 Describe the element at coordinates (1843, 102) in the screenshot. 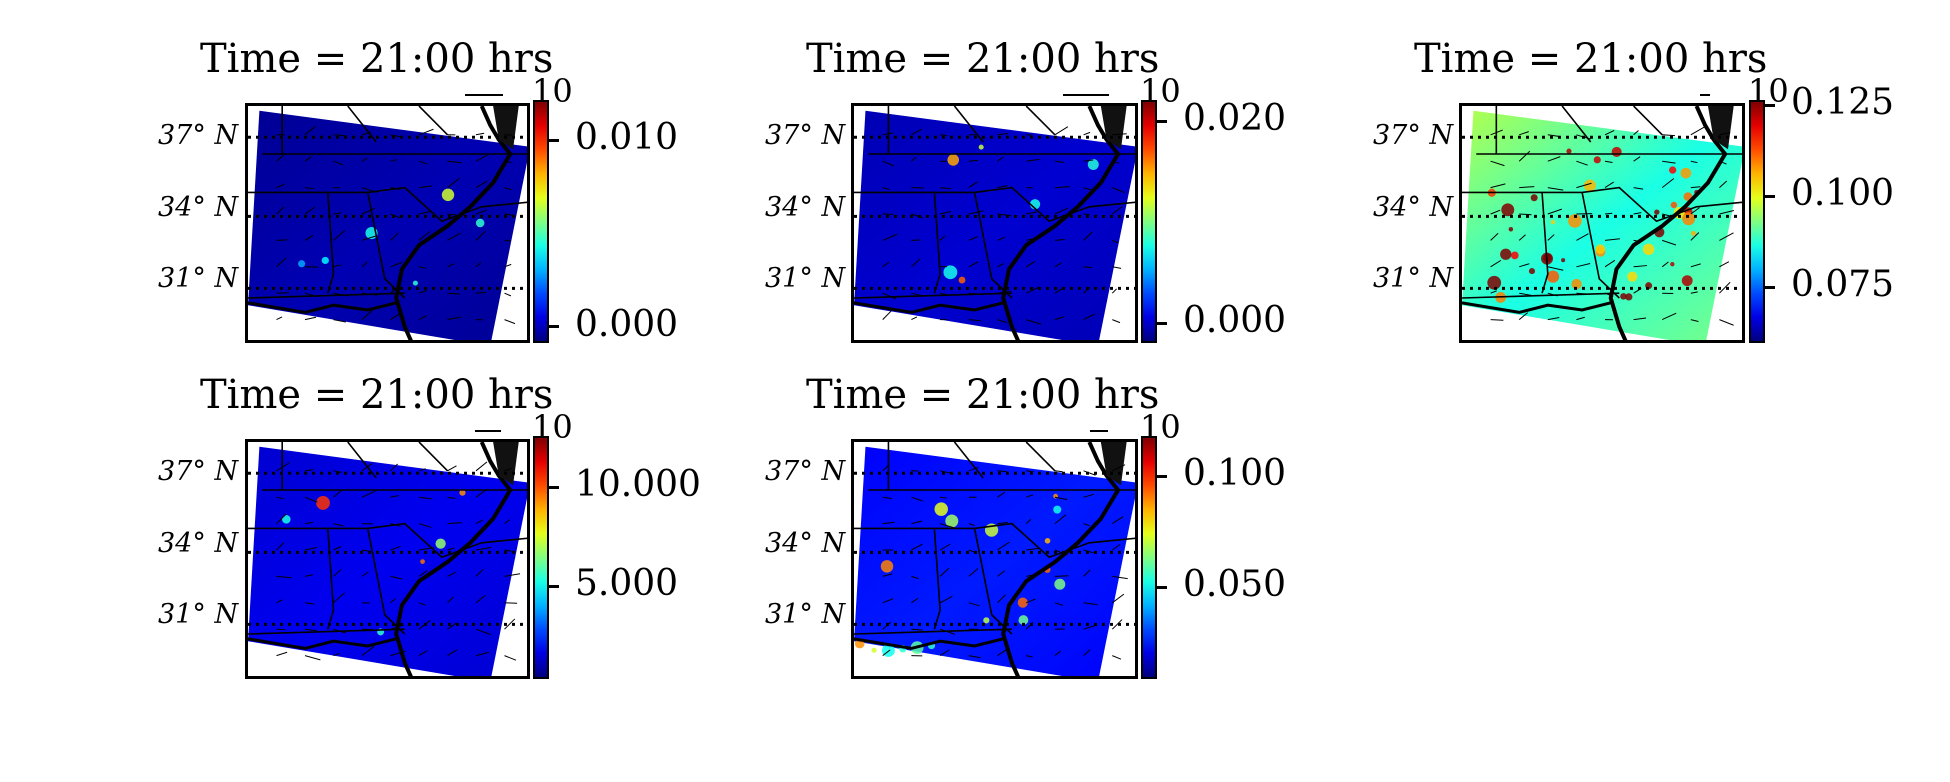

I see `colorbar-tick-label: 0.125` at that location.